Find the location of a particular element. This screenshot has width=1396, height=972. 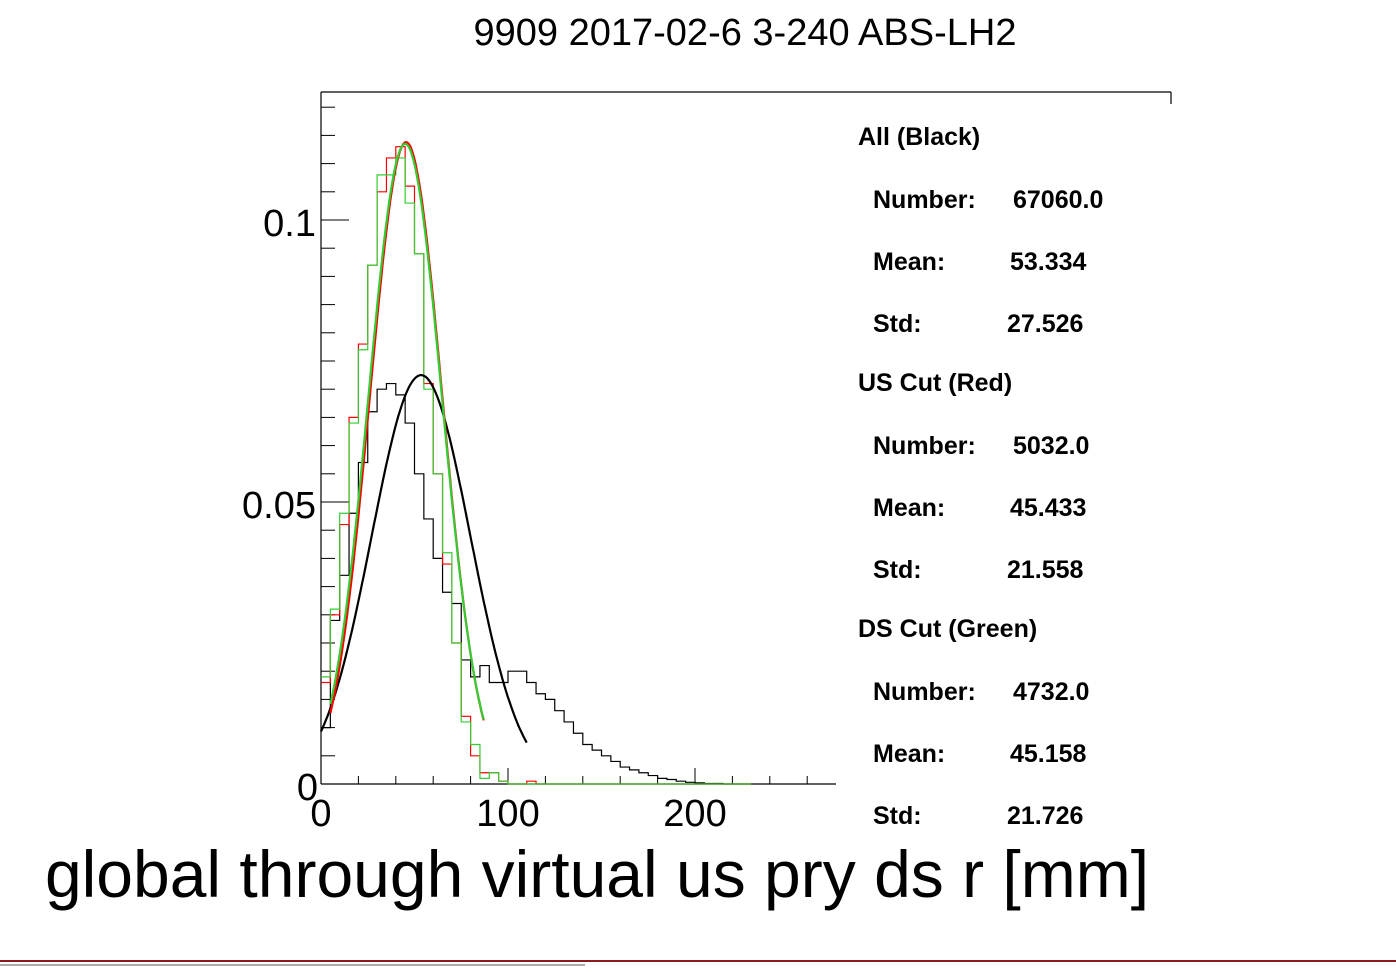

stats-title-all: All (Black) is located at coordinates (919, 137).